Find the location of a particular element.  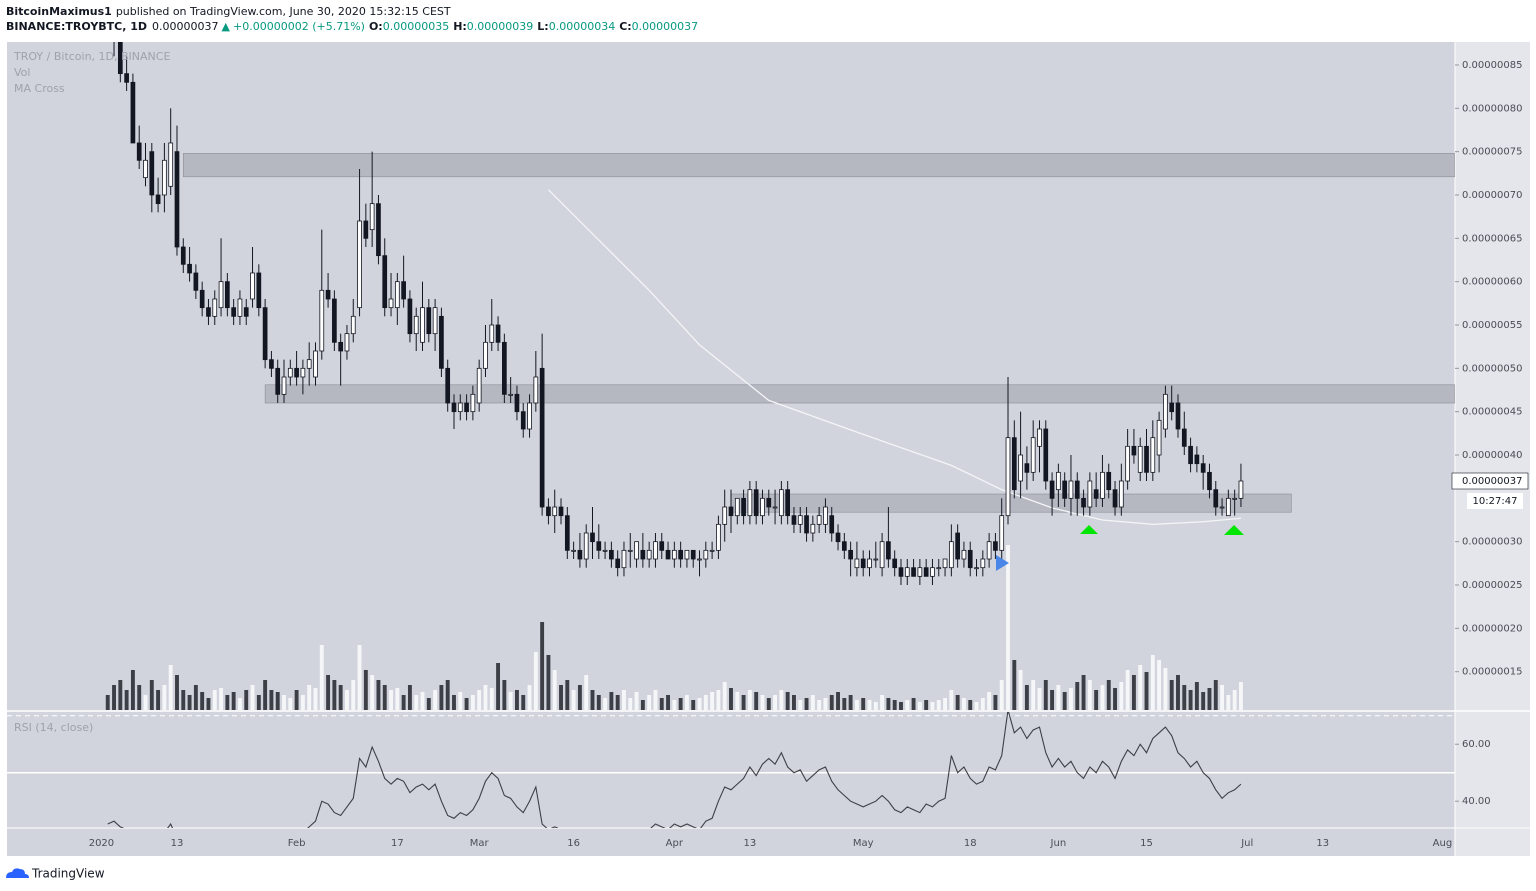

rsi-legend: RSI (14, close) is located at coordinates (53, 727).